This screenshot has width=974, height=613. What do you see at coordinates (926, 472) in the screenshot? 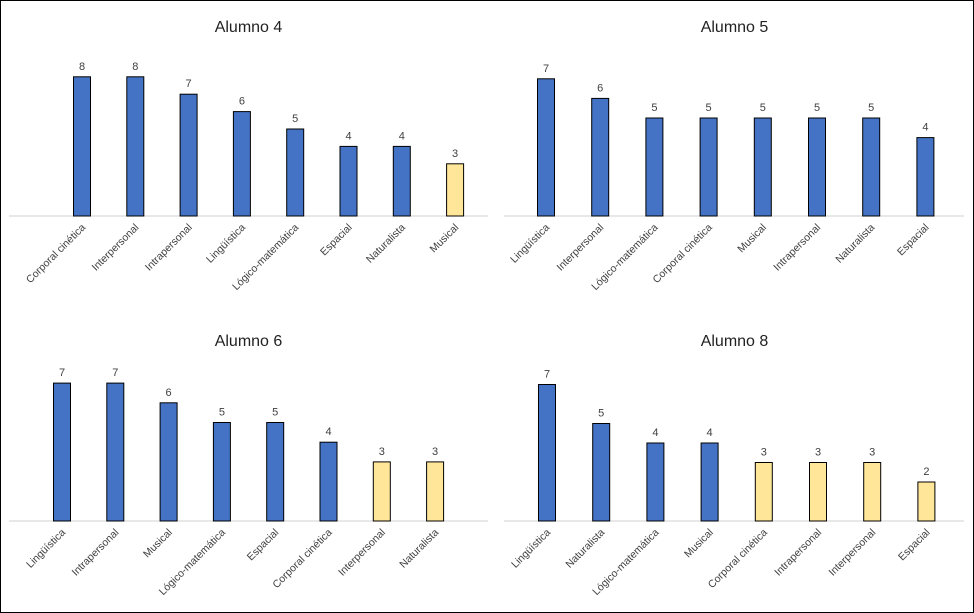
I see `data-label: 2` at bounding box center [926, 472].